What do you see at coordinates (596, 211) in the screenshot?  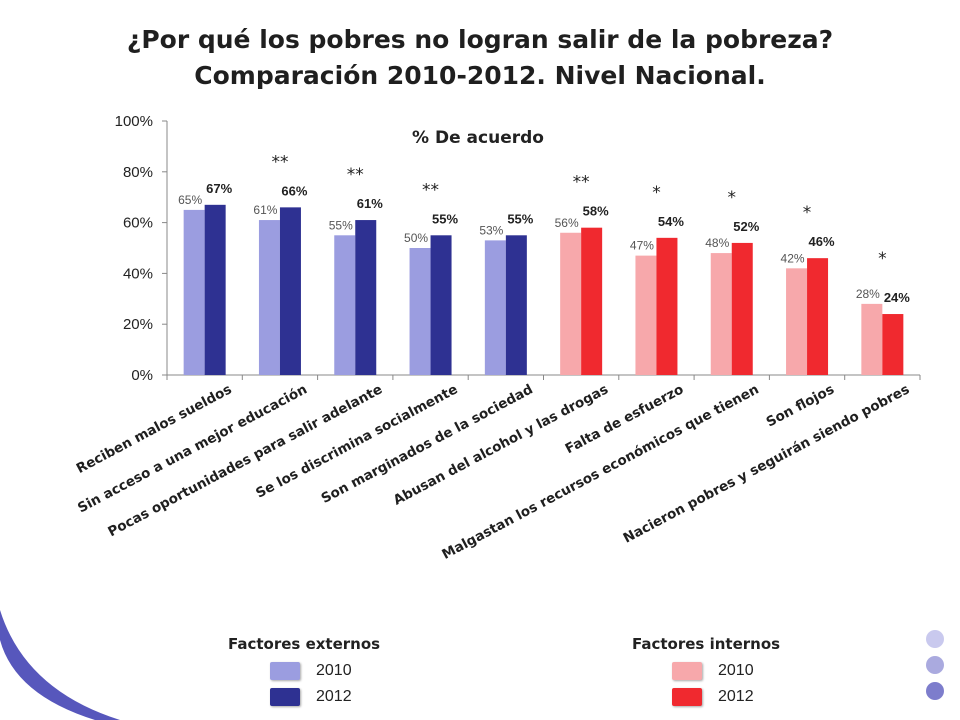 I see `bar-value-label-2012: 58%` at bounding box center [596, 211].